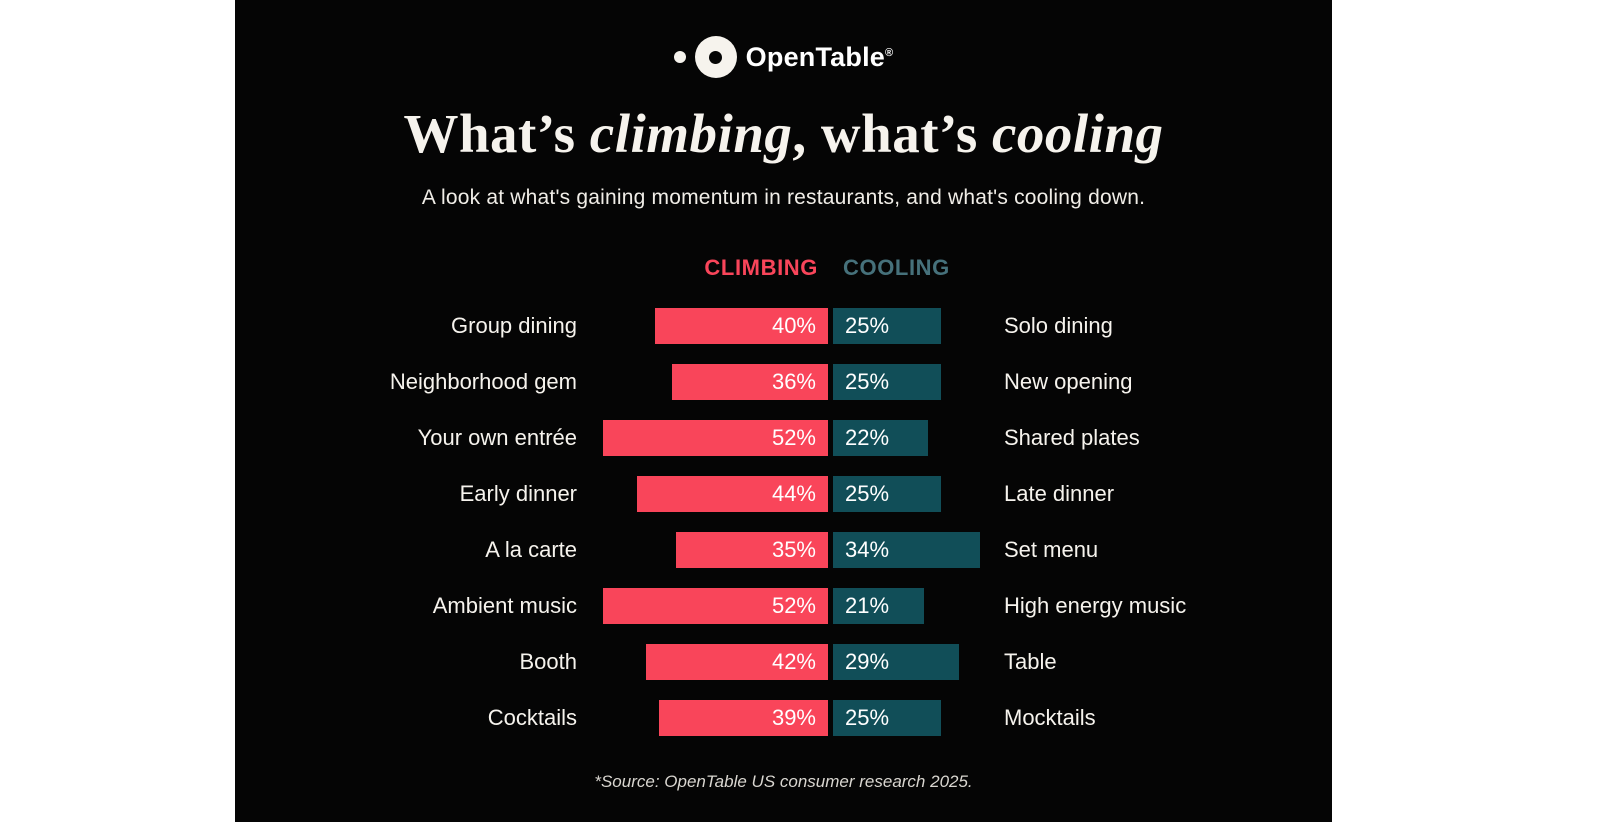 This screenshot has width=1599, height=838. I want to click on title-segment: , what’s, so click(892, 133).